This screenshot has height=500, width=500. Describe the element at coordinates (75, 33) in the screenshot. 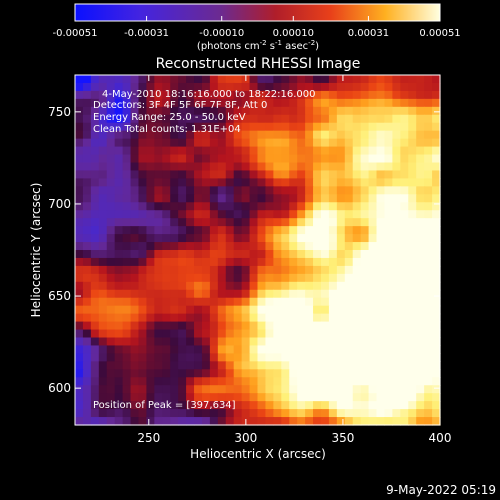

I see `colorbar-tick-label: -0.00051` at that location.